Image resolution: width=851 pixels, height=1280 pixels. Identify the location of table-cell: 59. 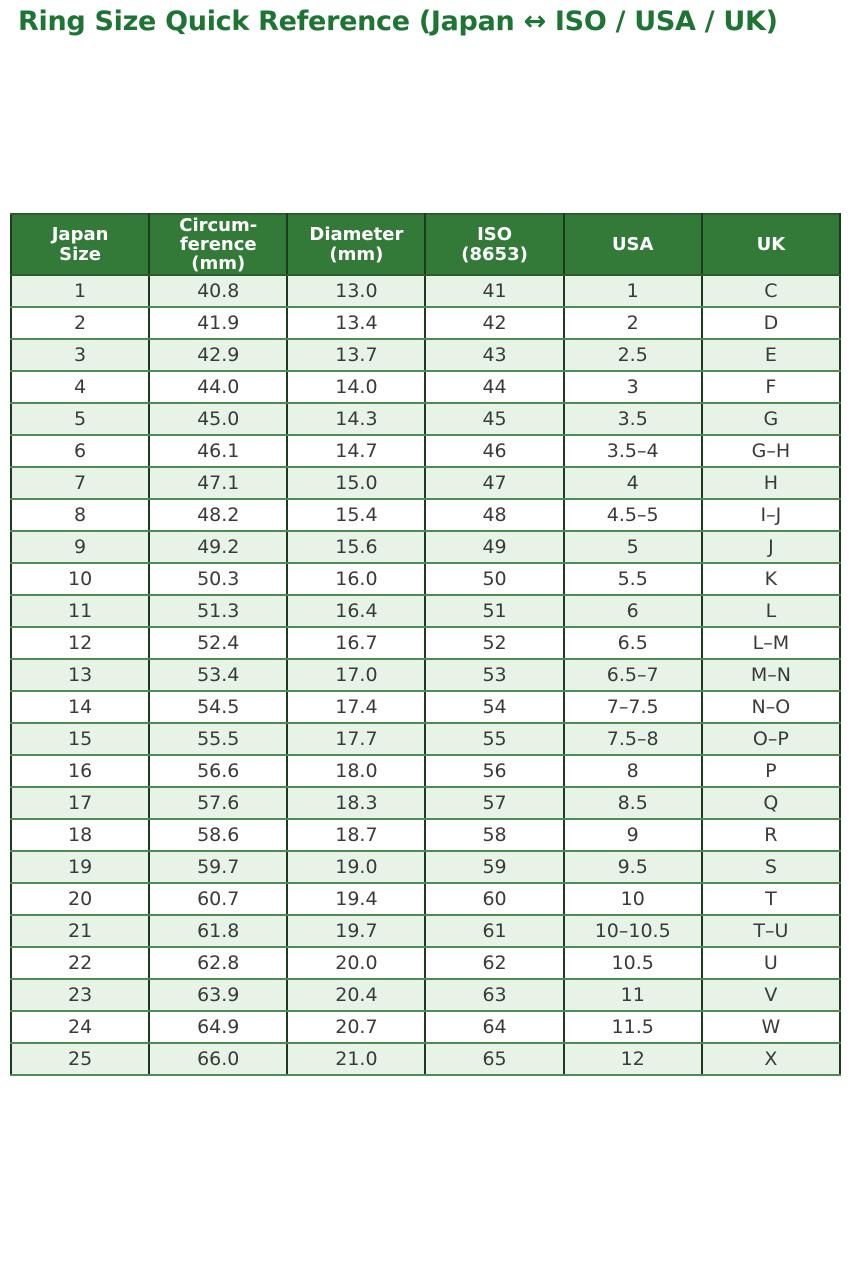
(494, 867).